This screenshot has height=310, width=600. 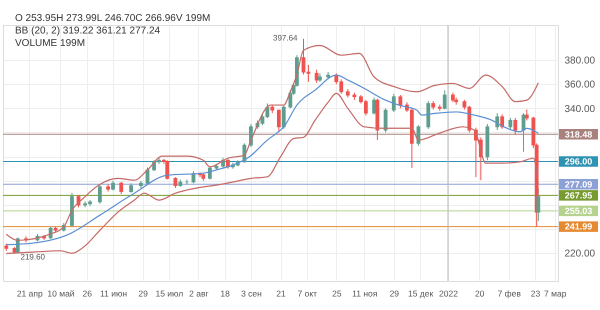 What do you see at coordinates (421, 293) in the screenshot?
I see `x-tick-label: 15 дек` at bounding box center [421, 293].